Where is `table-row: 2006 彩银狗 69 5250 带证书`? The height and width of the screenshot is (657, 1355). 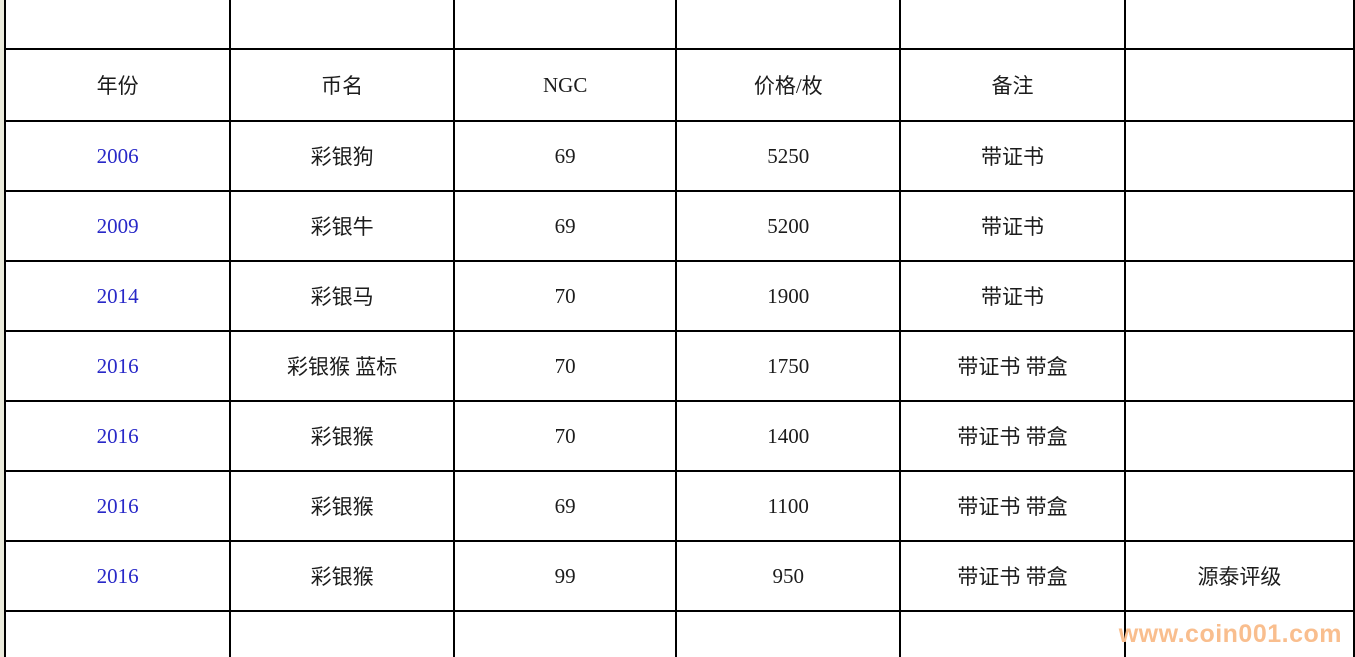 table-row: 2006 彩银狗 69 5250 带证书 is located at coordinates (679, 156).